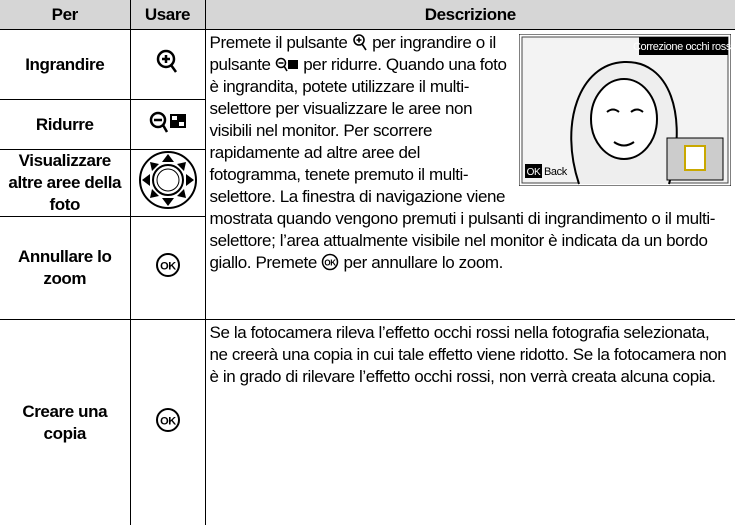 The height and width of the screenshot is (525, 735). Describe the element at coordinates (65, 124) in the screenshot. I see `row-label: Ridurre` at that location.